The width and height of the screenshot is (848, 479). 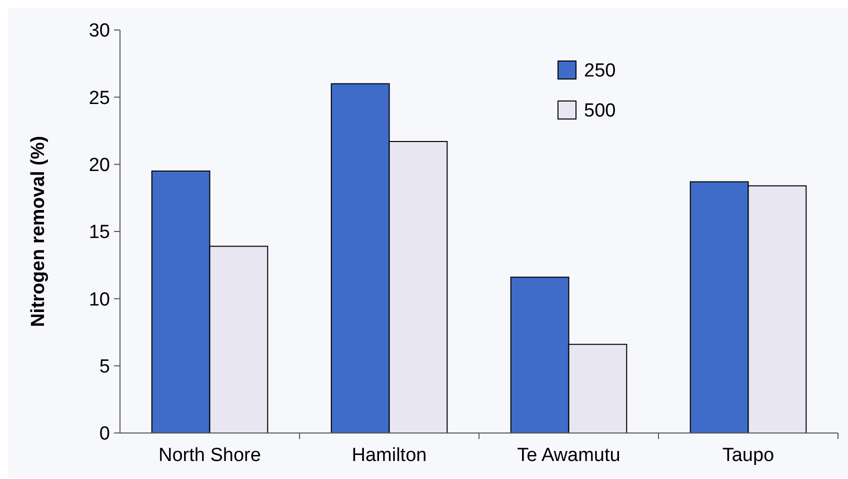 I want to click on legend-label: 250, so click(x=600, y=71).